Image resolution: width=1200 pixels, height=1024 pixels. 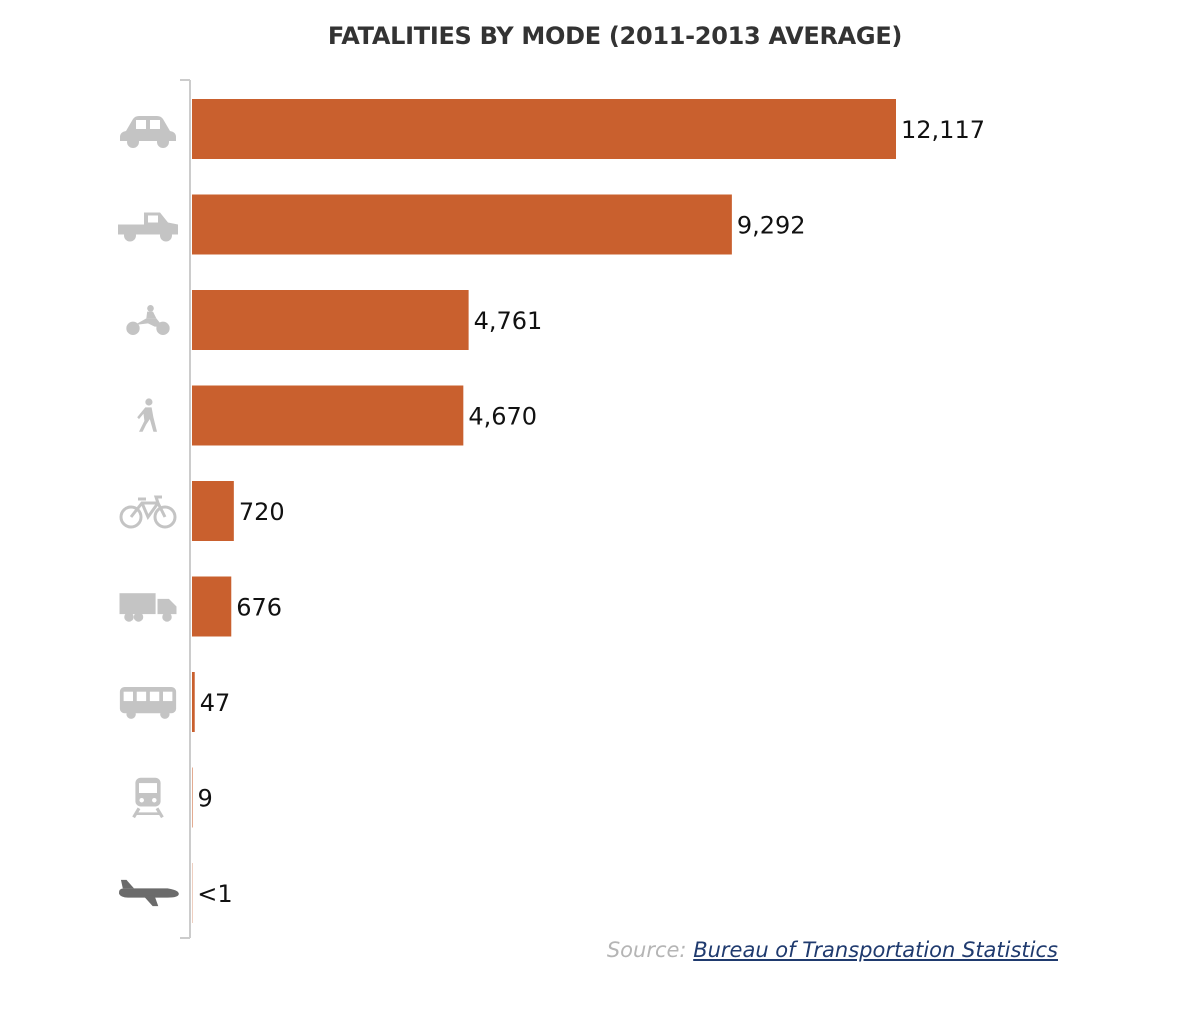 I want to click on chart-title: FATALITIES BY MODE (2011-2013 AVERAGE), so click(x=615, y=36).